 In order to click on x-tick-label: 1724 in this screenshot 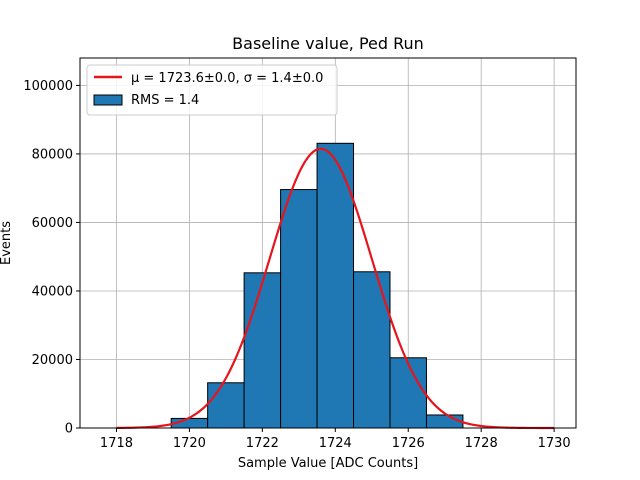, I will do `click(335, 443)`.